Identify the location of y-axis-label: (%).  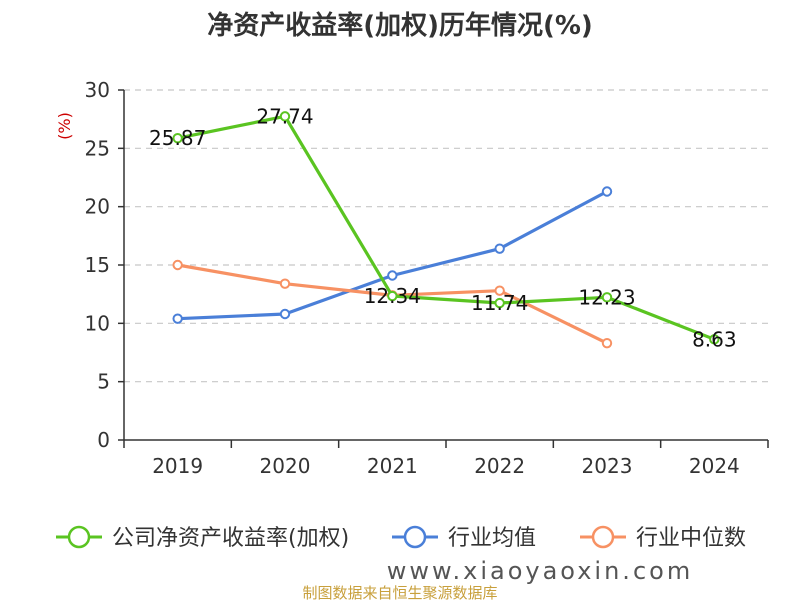
(64, 126).